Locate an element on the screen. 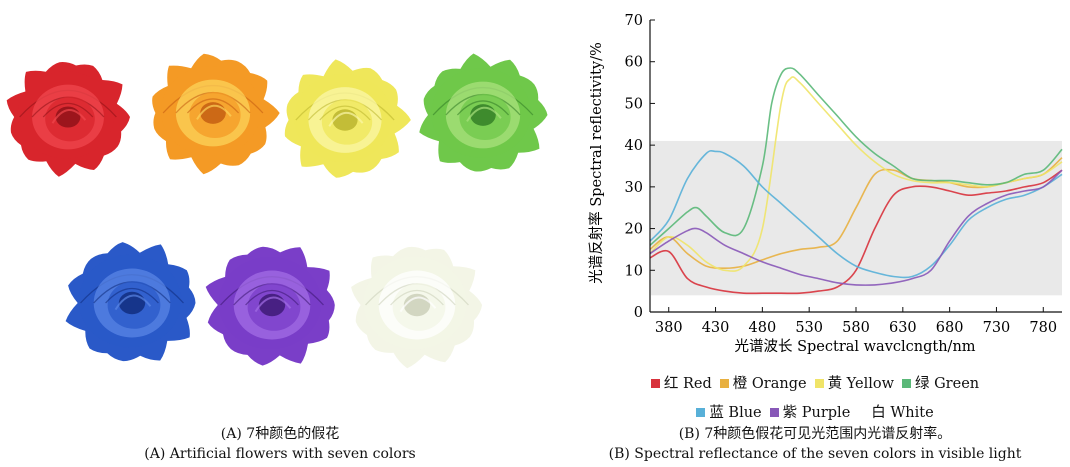 The image size is (1070, 467). legend-label: 黄 Yellow is located at coordinates (860, 384).